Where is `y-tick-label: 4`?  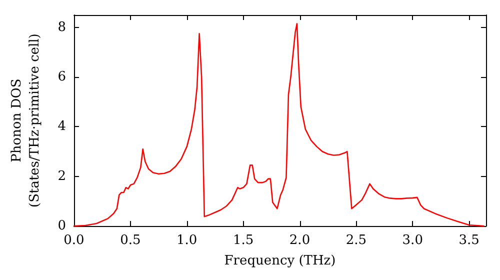
y-tick-label: 4 is located at coordinates (62, 126).